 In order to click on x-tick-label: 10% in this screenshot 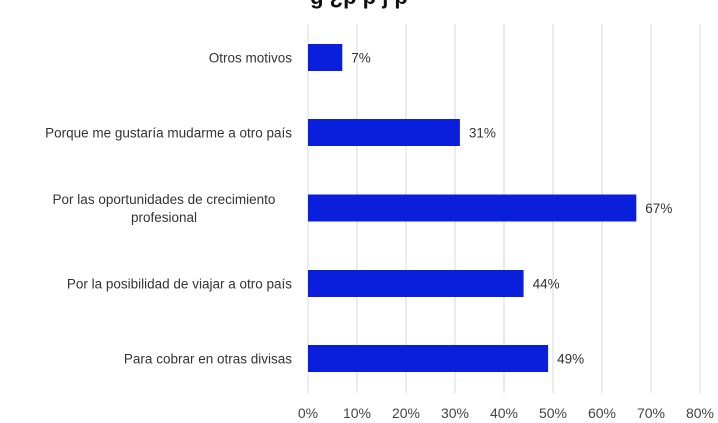, I will do `click(357, 413)`.